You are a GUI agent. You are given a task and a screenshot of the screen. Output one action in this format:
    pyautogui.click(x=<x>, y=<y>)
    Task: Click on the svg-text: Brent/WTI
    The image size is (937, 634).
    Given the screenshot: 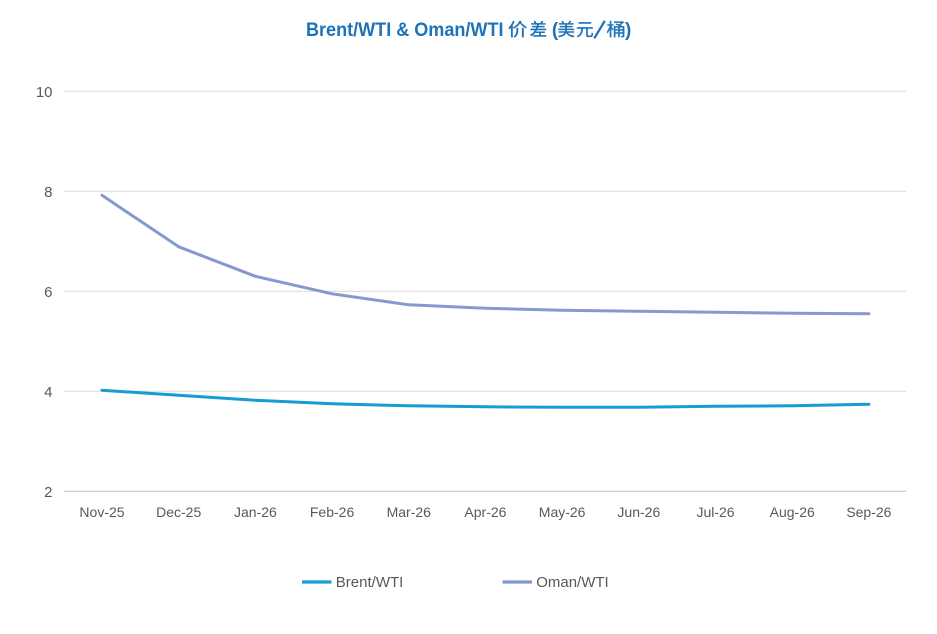 What is the action you would take?
    pyautogui.click(x=370, y=582)
    